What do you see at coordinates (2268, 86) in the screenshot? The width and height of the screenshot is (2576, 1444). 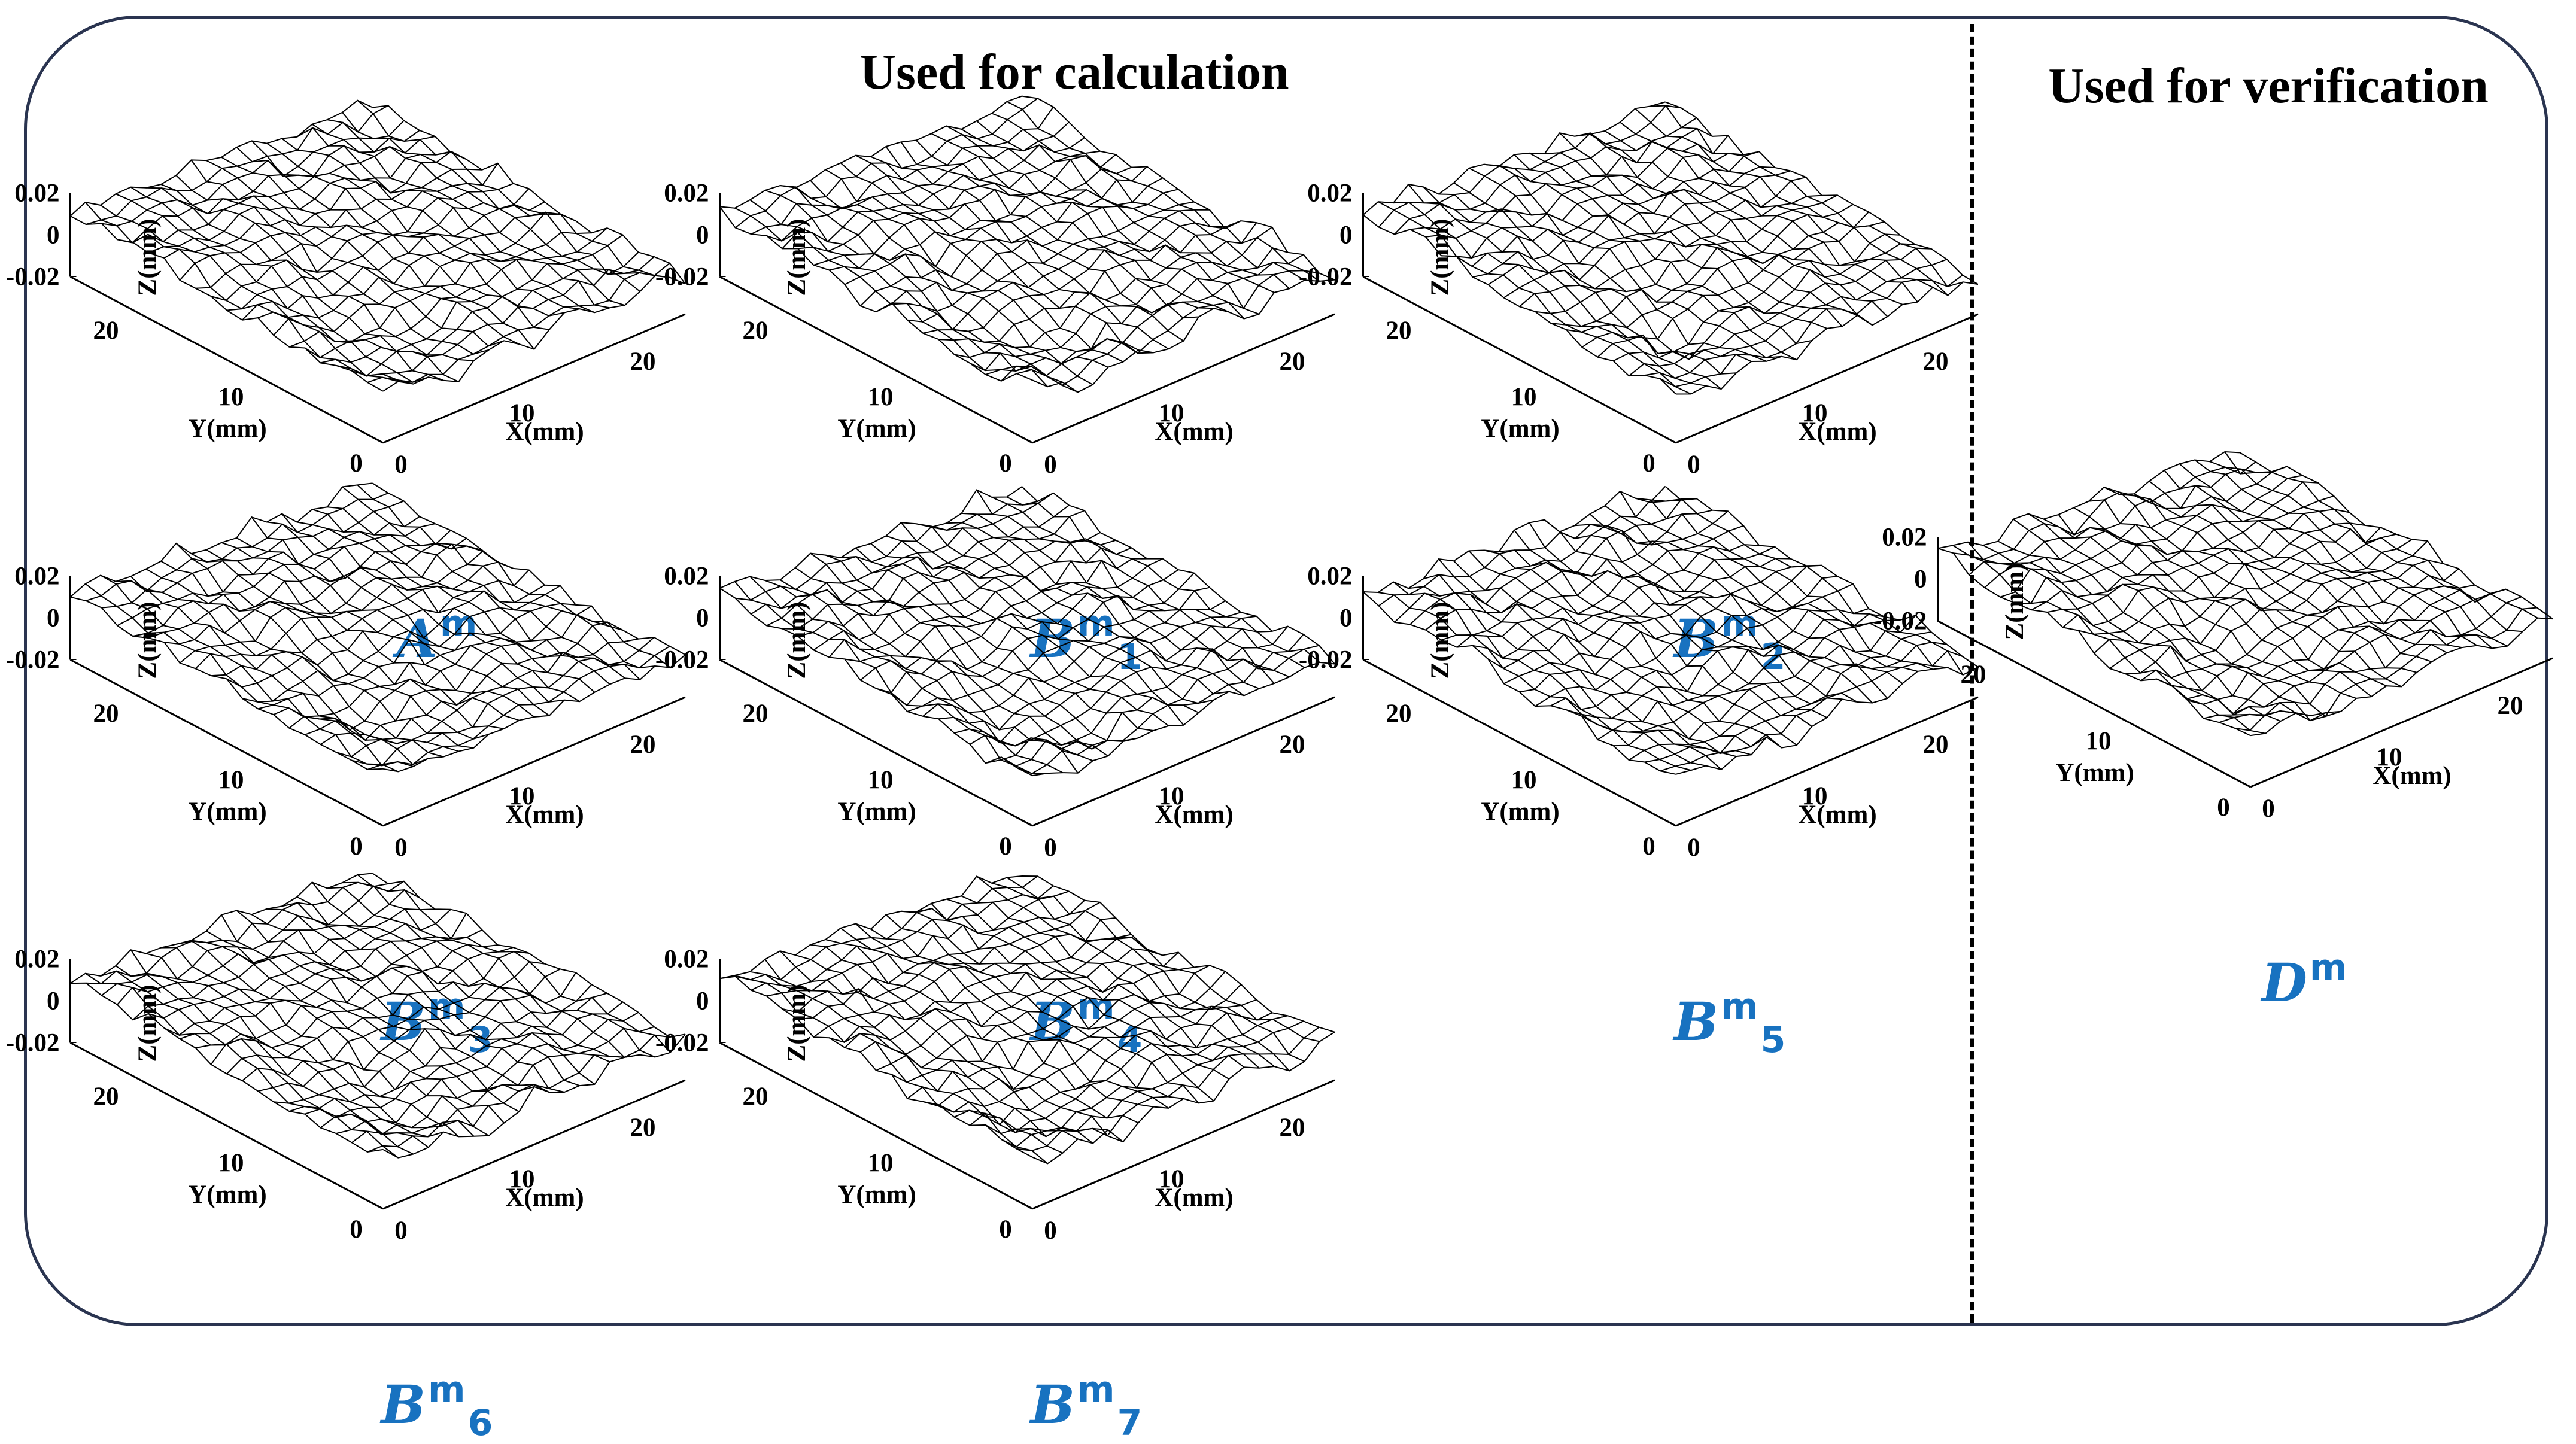 I see `heading-verification: Used for verification` at bounding box center [2268, 86].